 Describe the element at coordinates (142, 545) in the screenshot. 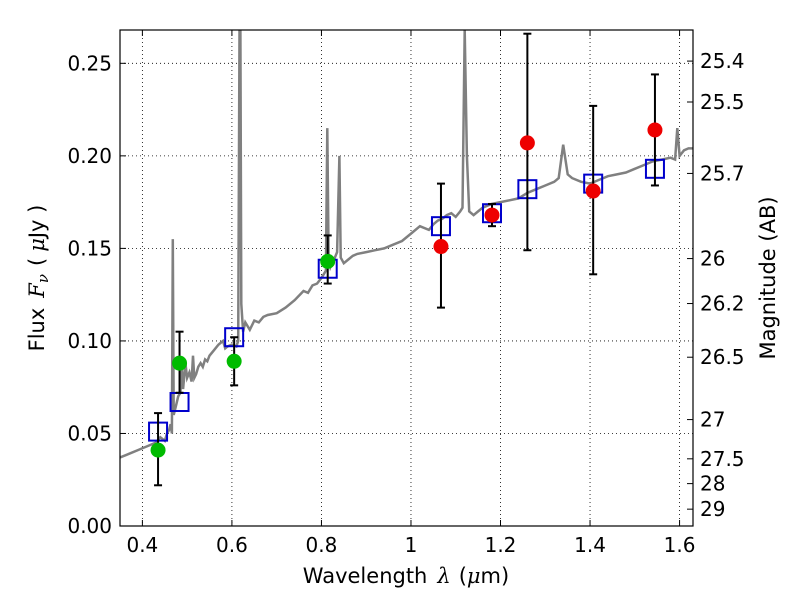

I see `x-tick-label: 0.4` at that location.